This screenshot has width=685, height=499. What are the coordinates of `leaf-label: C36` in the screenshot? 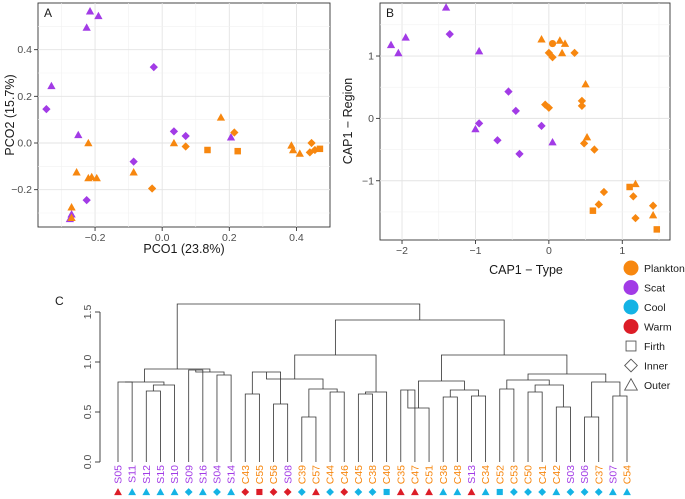 It's located at (444, 474).